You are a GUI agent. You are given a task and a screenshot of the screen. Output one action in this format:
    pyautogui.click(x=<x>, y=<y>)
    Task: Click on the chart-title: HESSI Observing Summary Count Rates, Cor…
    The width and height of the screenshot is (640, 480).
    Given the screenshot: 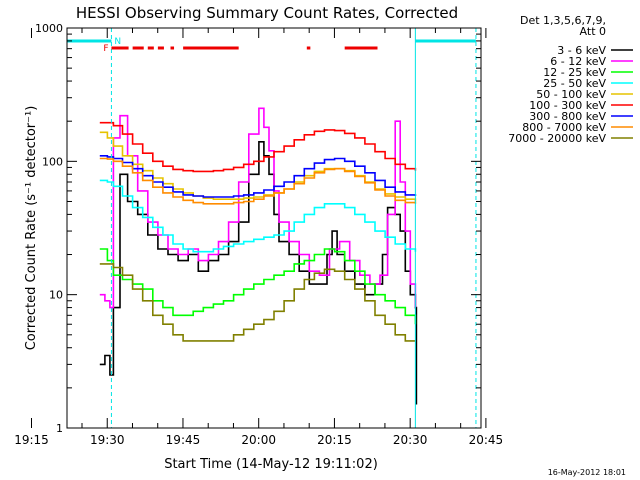 What is the action you would take?
    pyautogui.click(x=267, y=13)
    